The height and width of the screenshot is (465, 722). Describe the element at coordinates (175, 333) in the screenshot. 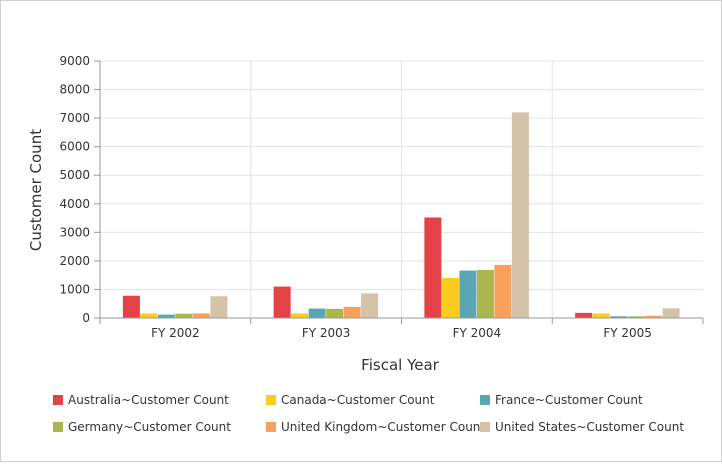

I see `x-tick-label: FY 2002` at that location.